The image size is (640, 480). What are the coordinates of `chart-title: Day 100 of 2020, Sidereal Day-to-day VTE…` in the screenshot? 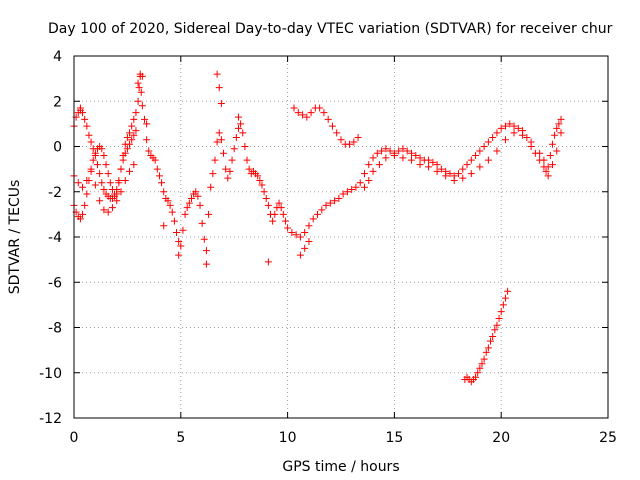 It's located at (330, 29).